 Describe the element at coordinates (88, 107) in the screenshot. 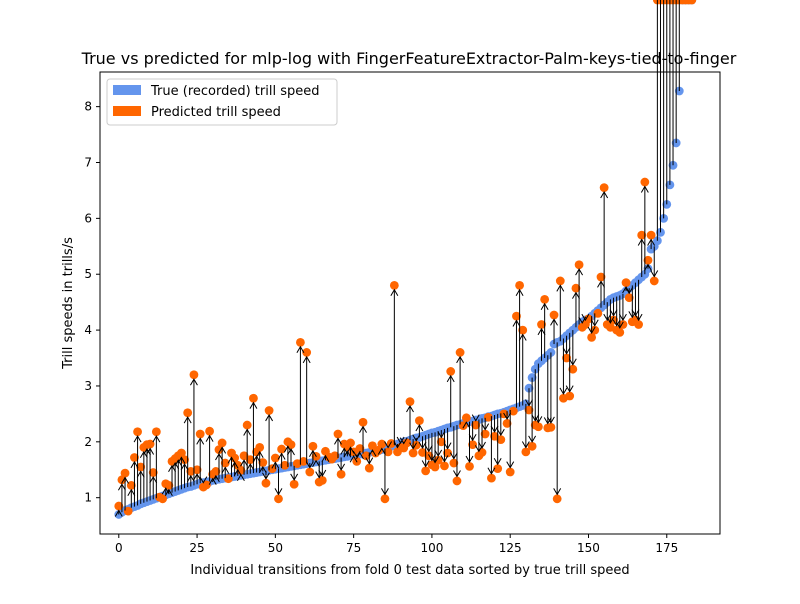

I see `y-tick-label: 8` at that location.